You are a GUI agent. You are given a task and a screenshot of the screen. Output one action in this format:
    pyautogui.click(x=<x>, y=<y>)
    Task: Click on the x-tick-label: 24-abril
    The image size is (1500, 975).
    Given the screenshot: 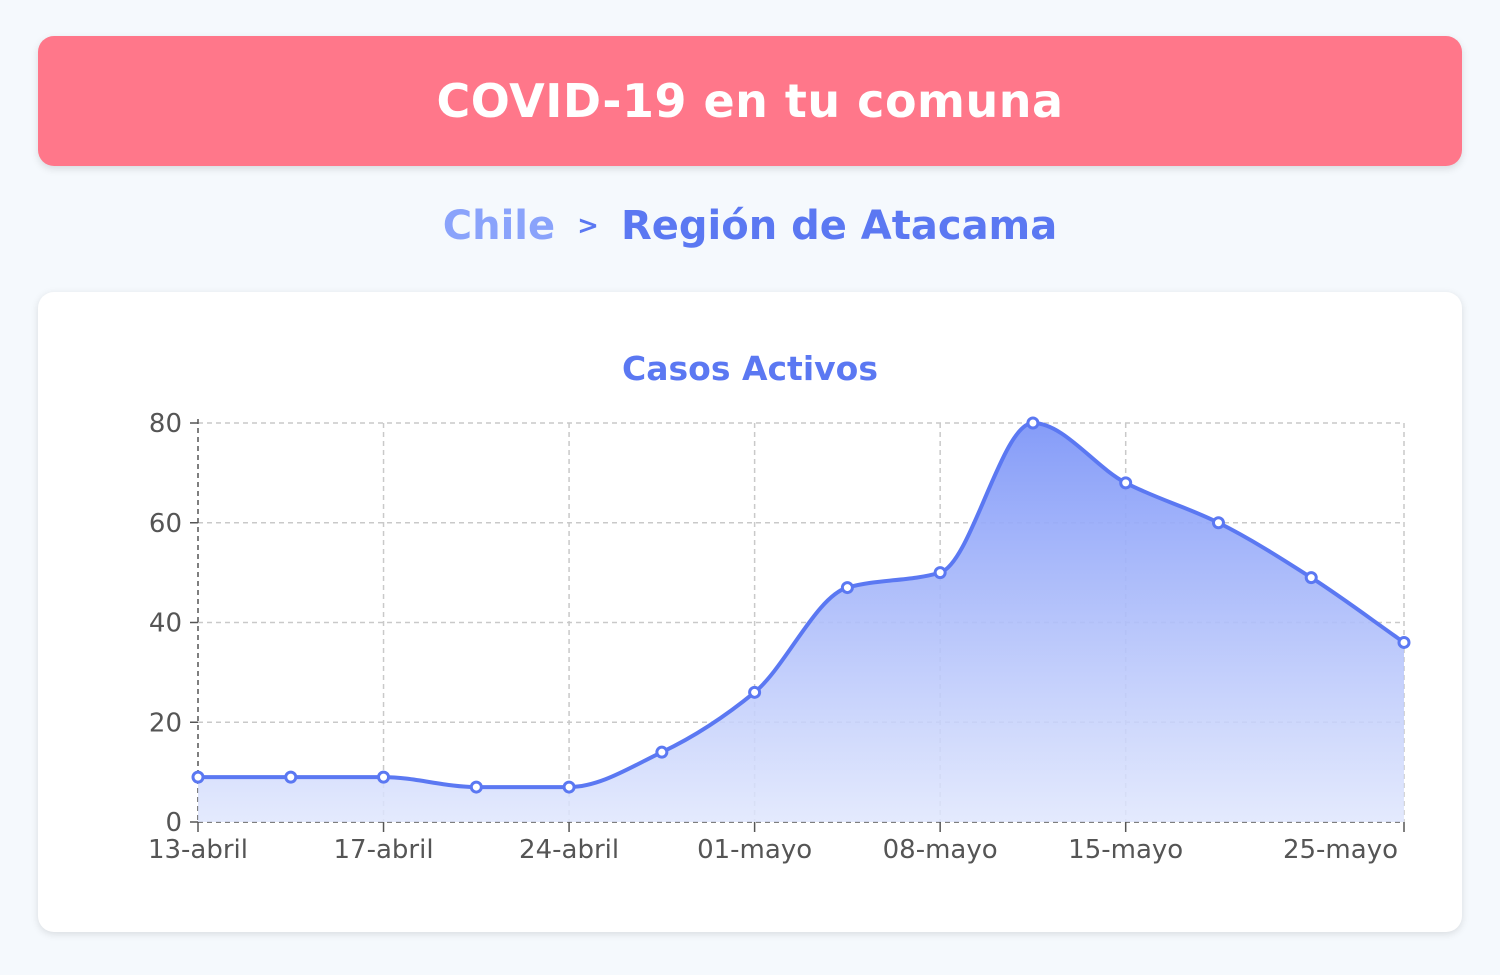 What is the action you would take?
    pyautogui.click(x=569, y=850)
    